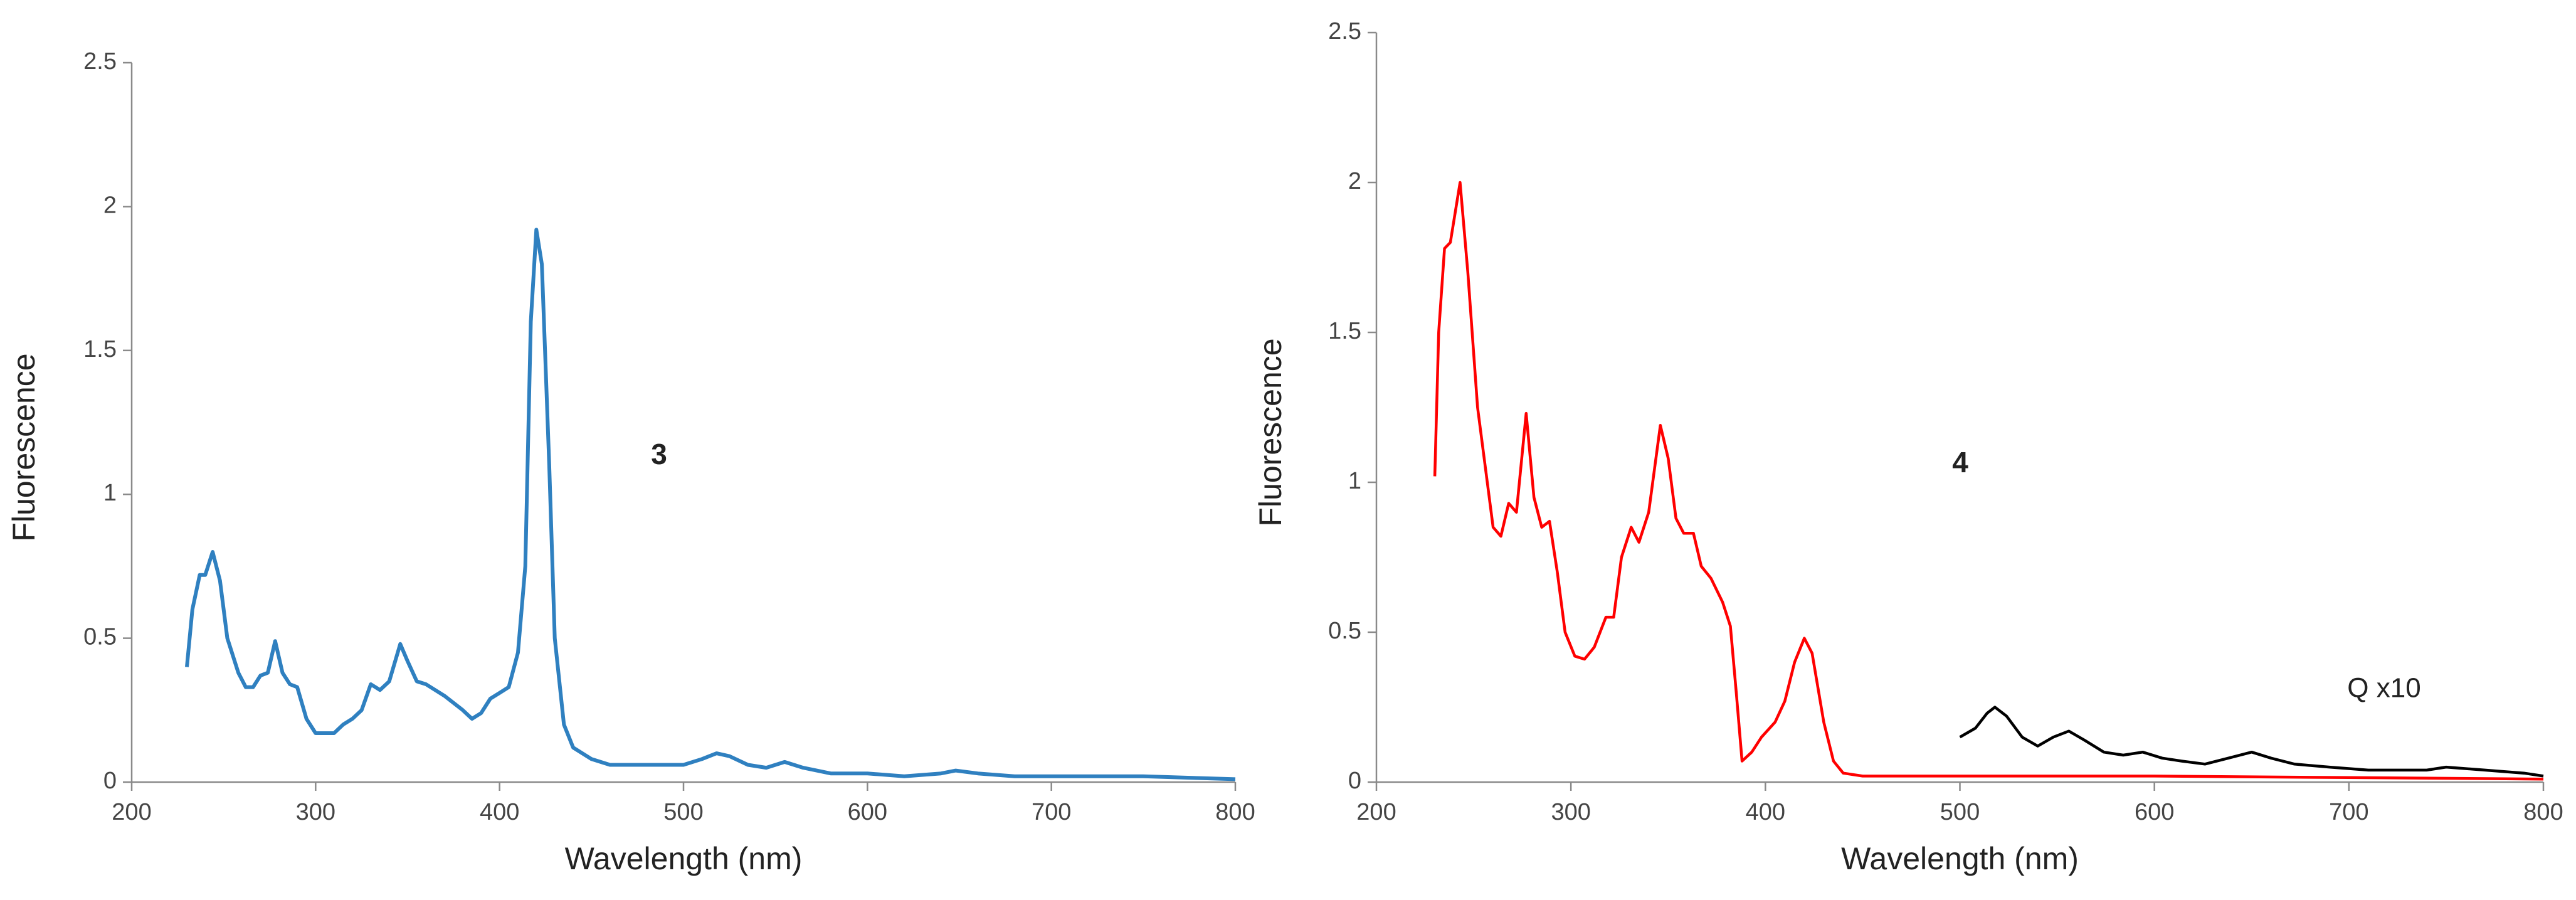  I want to click on annotation: 3, so click(659, 454).